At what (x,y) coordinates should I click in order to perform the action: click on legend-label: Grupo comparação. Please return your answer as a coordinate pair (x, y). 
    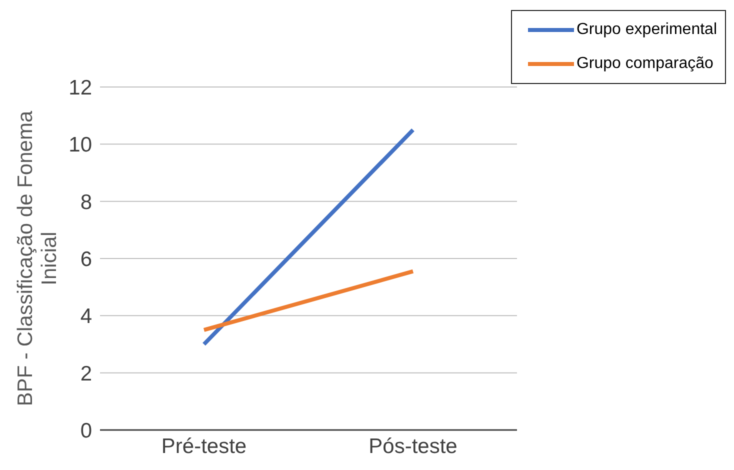
    Looking at the image, I should click on (645, 64).